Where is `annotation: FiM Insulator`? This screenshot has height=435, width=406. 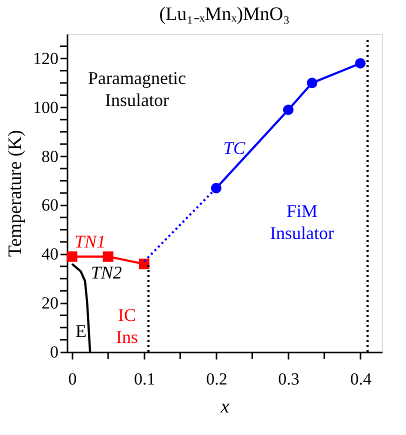 annotation: FiM Insulator is located at coordinates (302, 222).